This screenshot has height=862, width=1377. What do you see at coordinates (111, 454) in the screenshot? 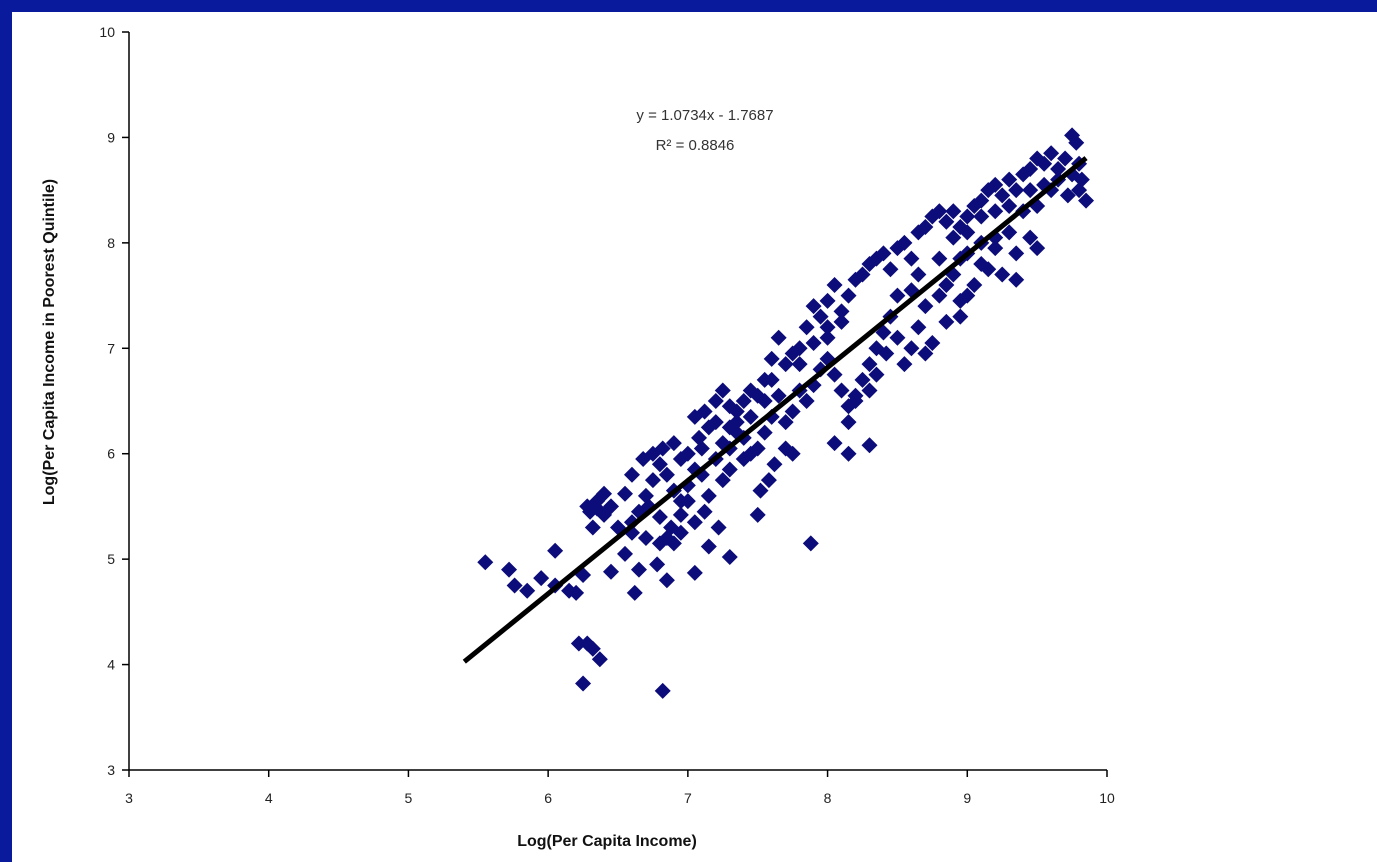
I see `y-tick-label: 6` at bounding box center [111, 454].